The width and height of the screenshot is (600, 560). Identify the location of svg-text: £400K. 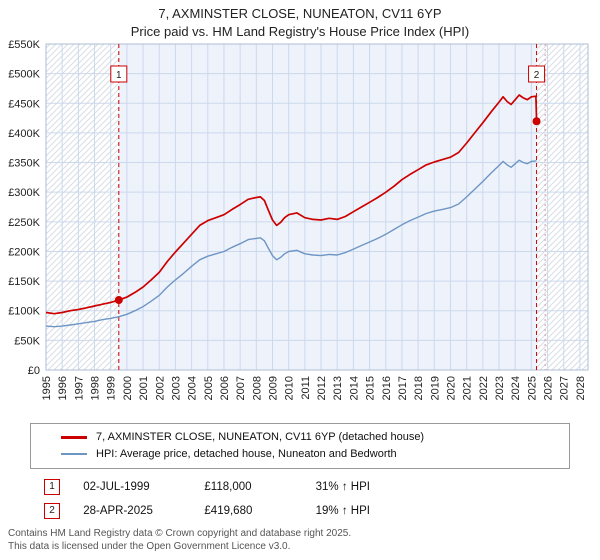
(24, 134).